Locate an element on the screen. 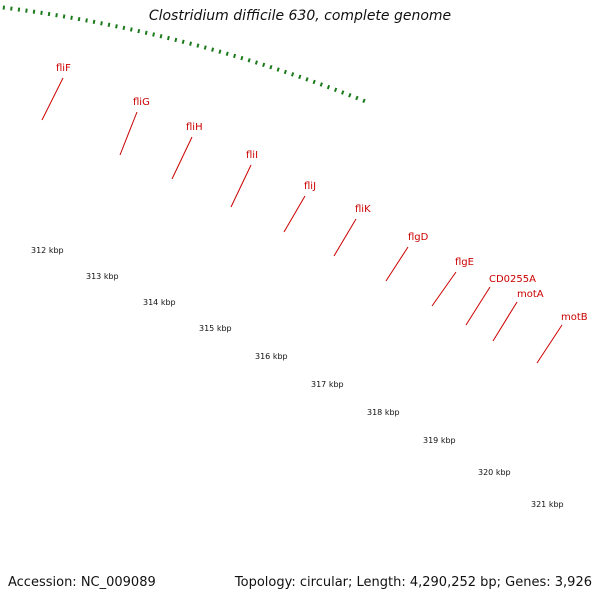  gene-label-mota: motA is located at coordinates (530, 294).